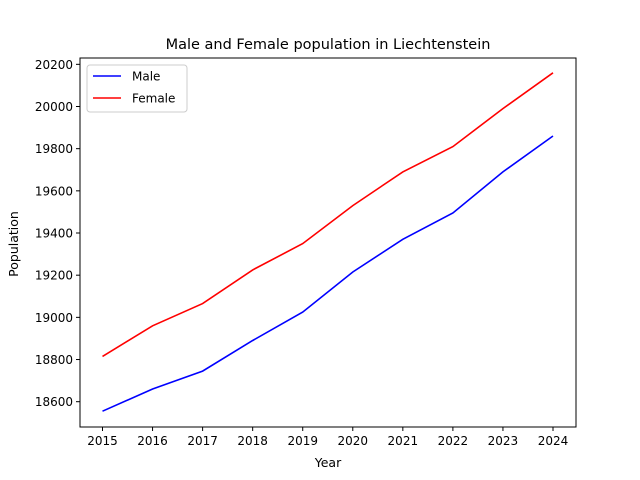 The width and height of the screenshot is (640, 480). What do you see at coordinates (54, 107) in the screenshot?
I see `y-tick-label: 20000` at bounding box center [54, 107].